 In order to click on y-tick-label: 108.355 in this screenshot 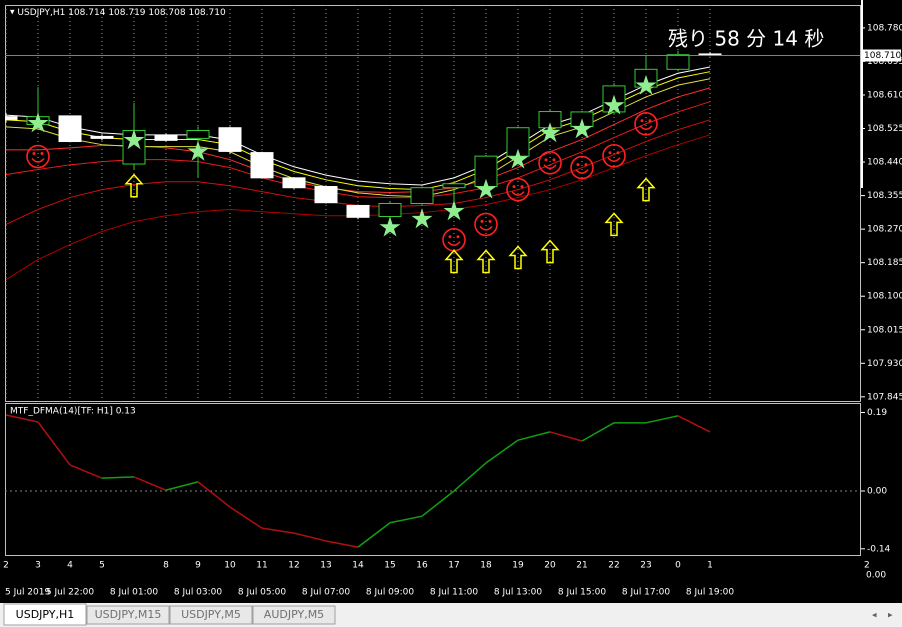, I will do `click(884, 196)`.